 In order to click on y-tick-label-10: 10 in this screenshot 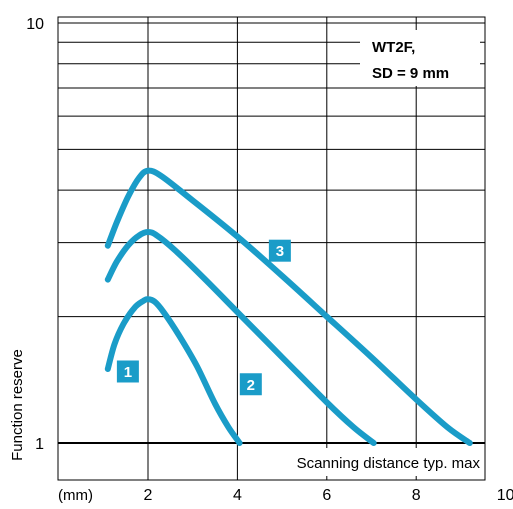, I will do `click(35, 24)`.